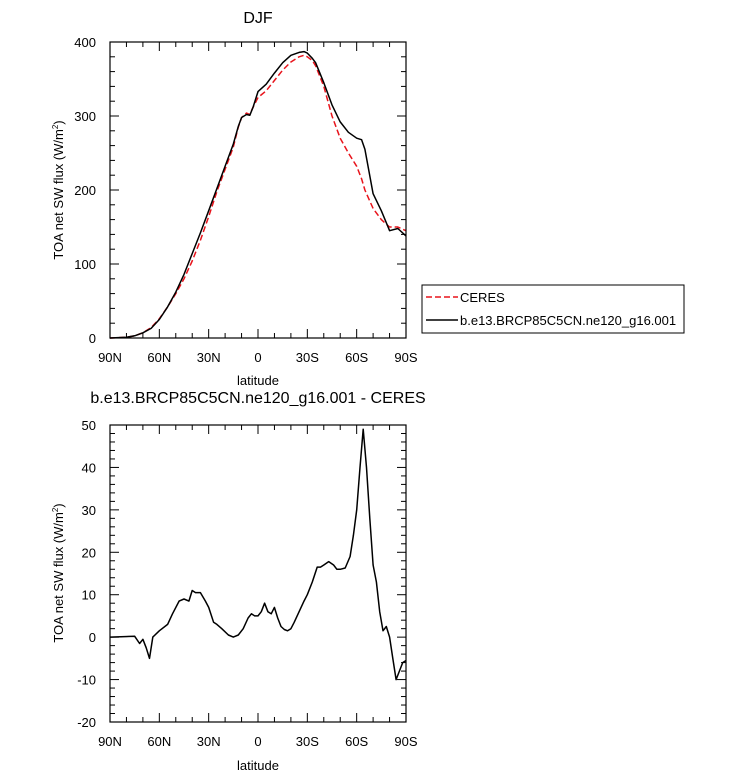 Image resolution: width=733 pixels, height=776 pixels. What do you see at coordinates (89, 467) in the screenshot?
I see `bottom-y-tick-label: 40` at bounding box center [89, 467].